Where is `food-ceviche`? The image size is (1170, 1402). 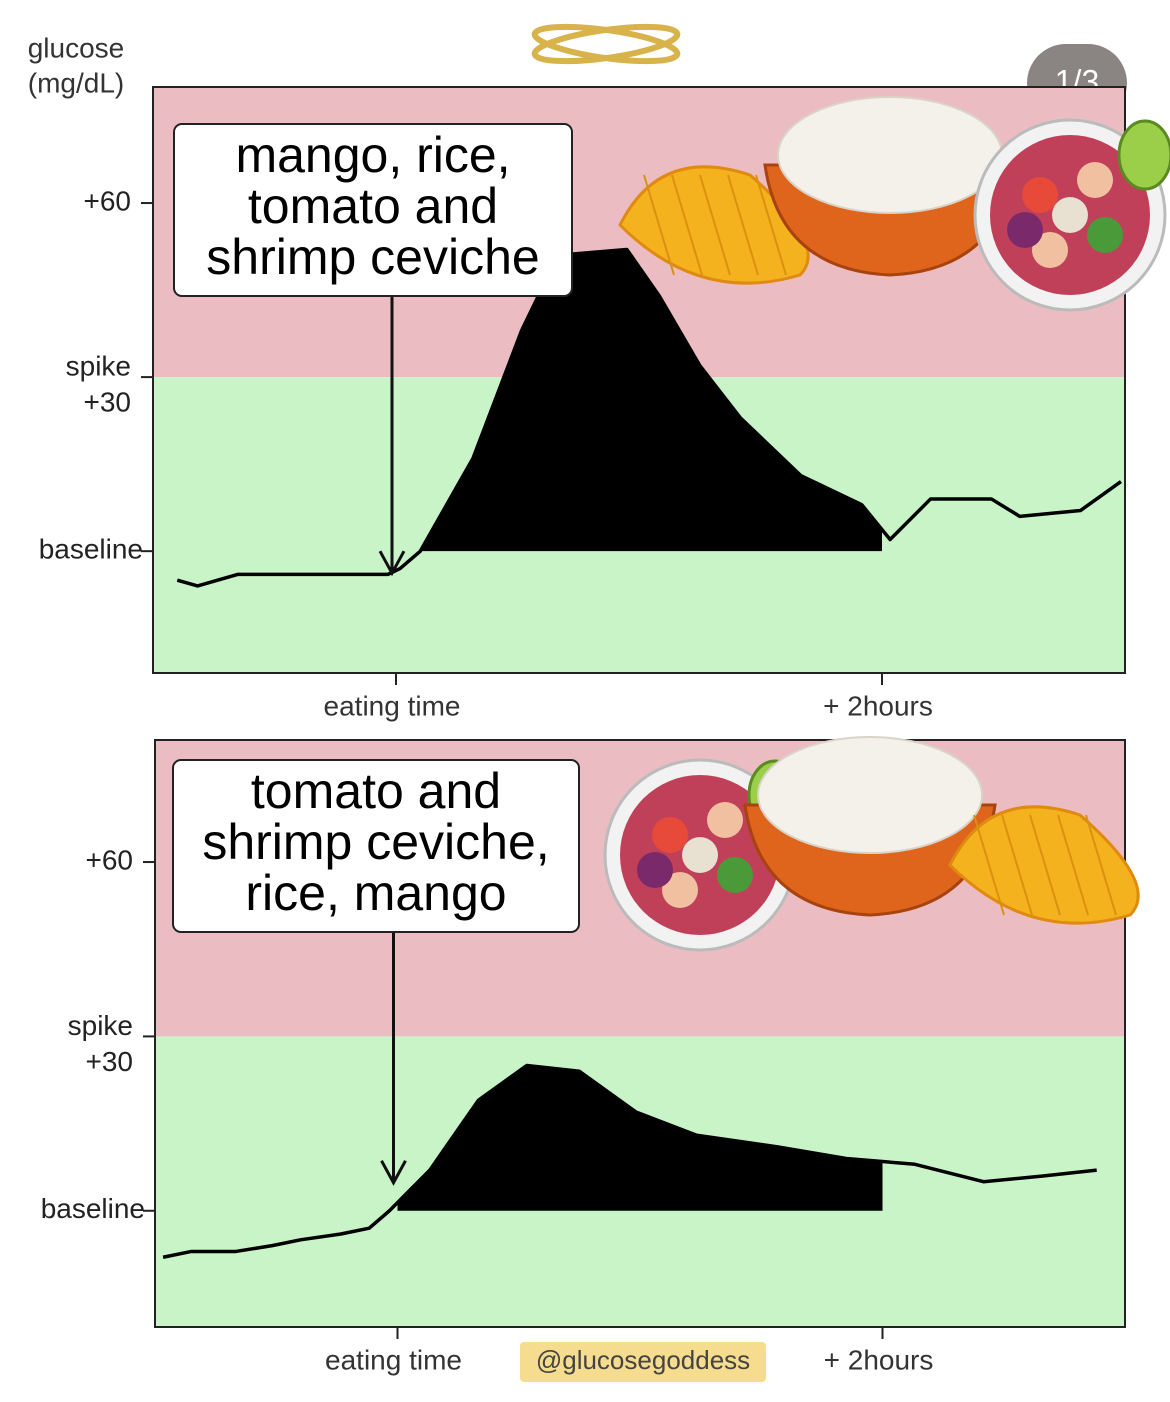 food-ceviche is located at coordinates (1071, 215).